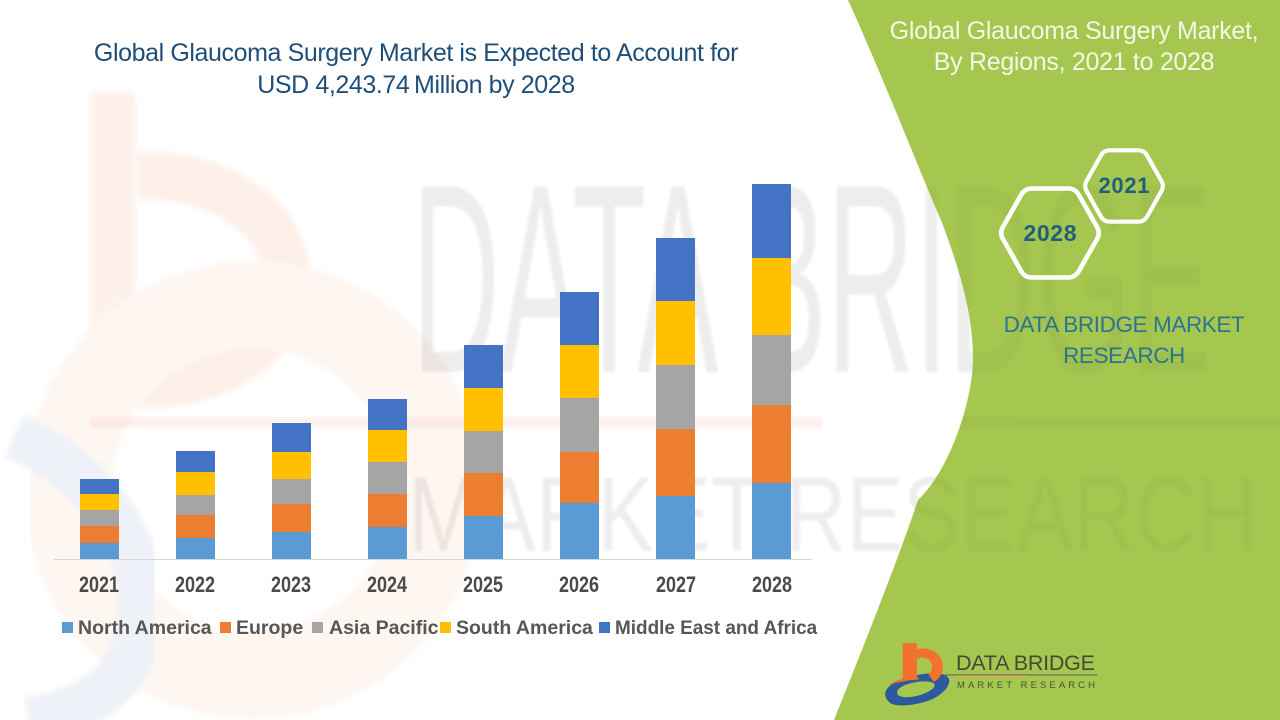 The height and width of the screenshot is (720, 1280). I want to click on svg-text: DATA BRIDGE, so click(1025, 663).